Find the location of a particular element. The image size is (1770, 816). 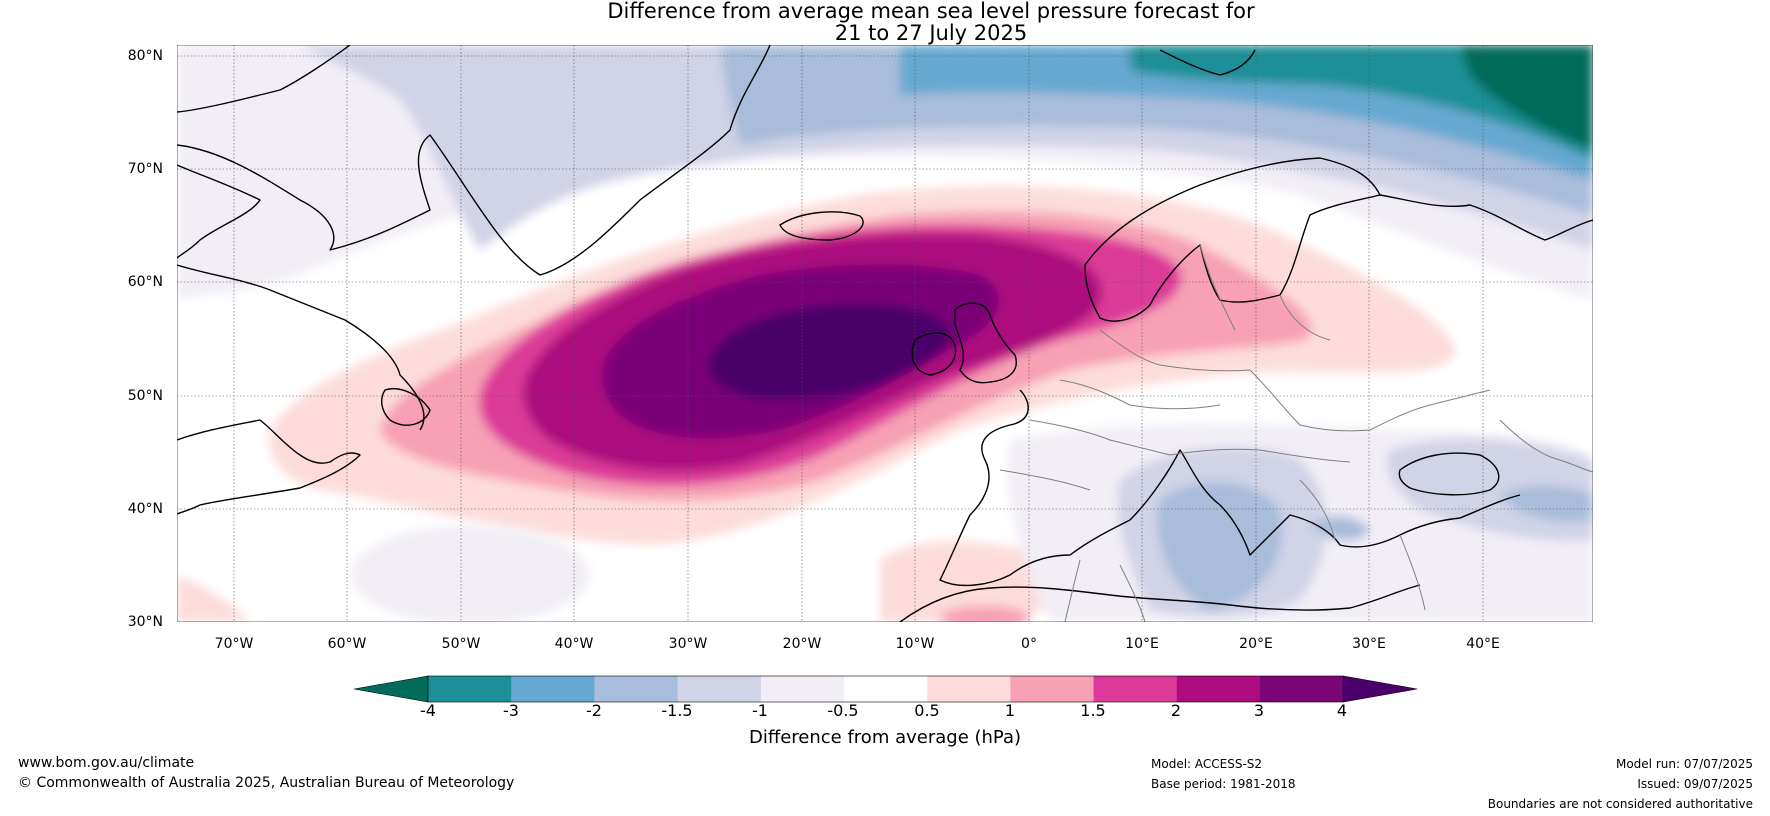

colorbar-tick: 0.5 is located at coordinates (927, 710).